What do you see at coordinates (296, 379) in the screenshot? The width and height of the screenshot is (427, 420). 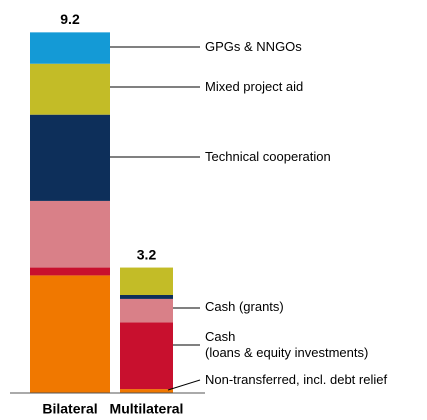 I see `legend-label: Non-transferred, incl. debt relief` at bounding box center [296, 379].